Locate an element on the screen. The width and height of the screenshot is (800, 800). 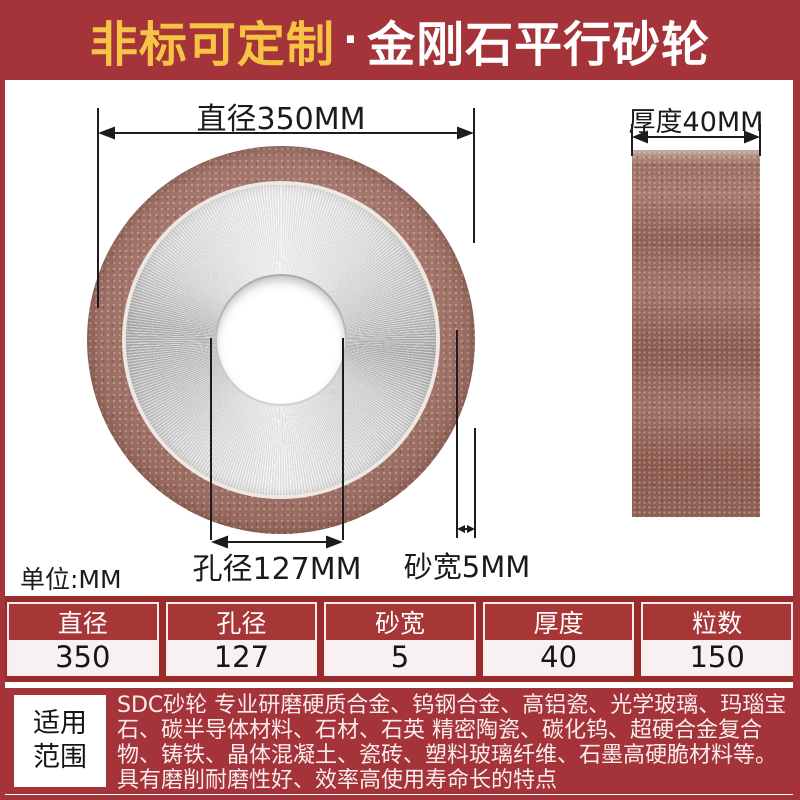
wheel-center-hole is located at coordinates (281, 340).